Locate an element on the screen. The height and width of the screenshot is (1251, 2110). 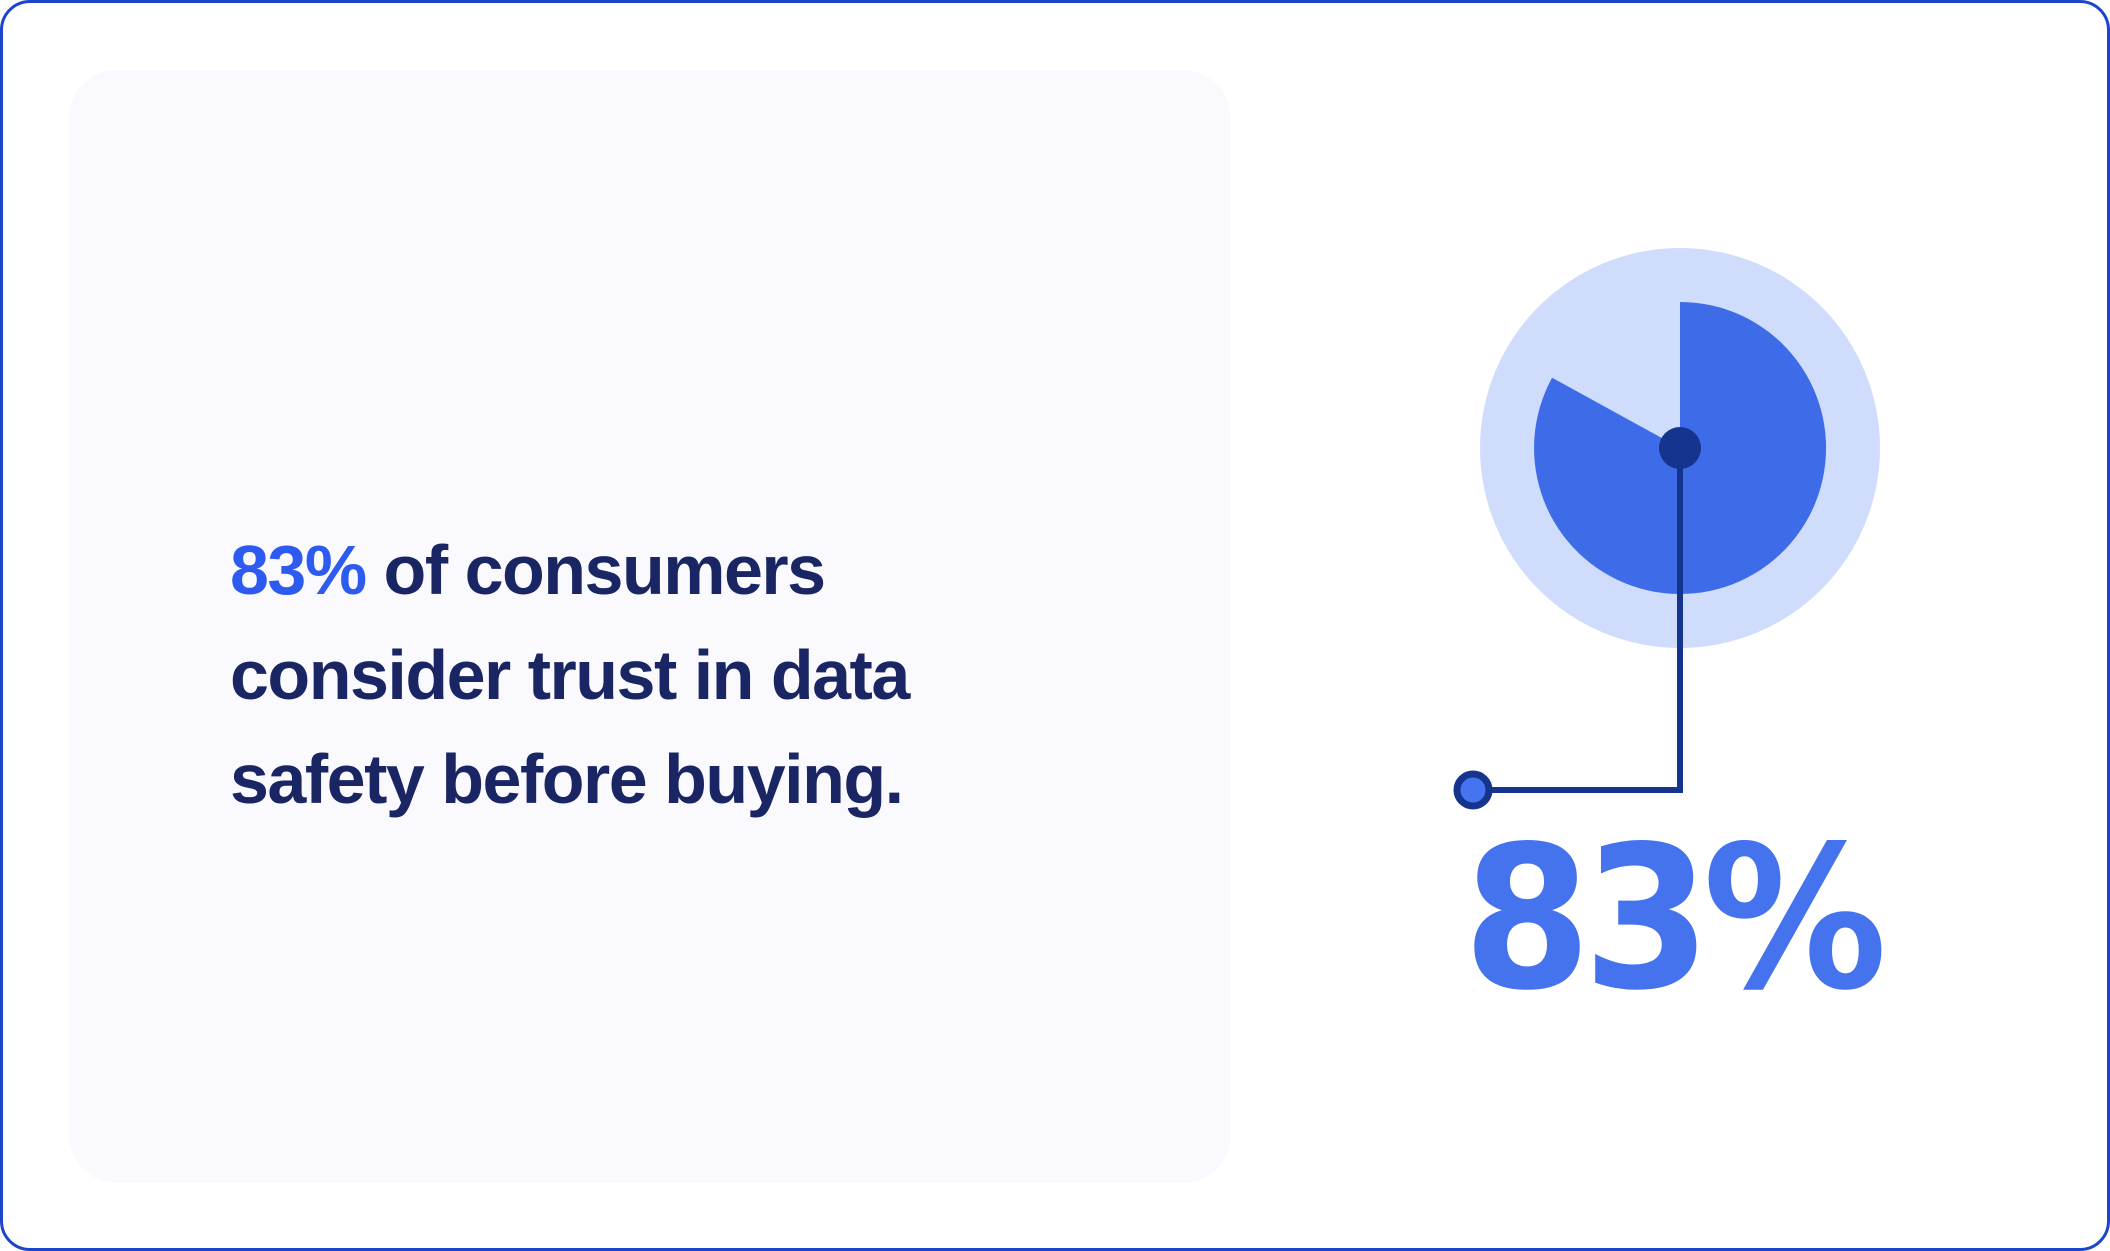
statement-line-1-rest: of consumers is located at coordinates (596, 570).